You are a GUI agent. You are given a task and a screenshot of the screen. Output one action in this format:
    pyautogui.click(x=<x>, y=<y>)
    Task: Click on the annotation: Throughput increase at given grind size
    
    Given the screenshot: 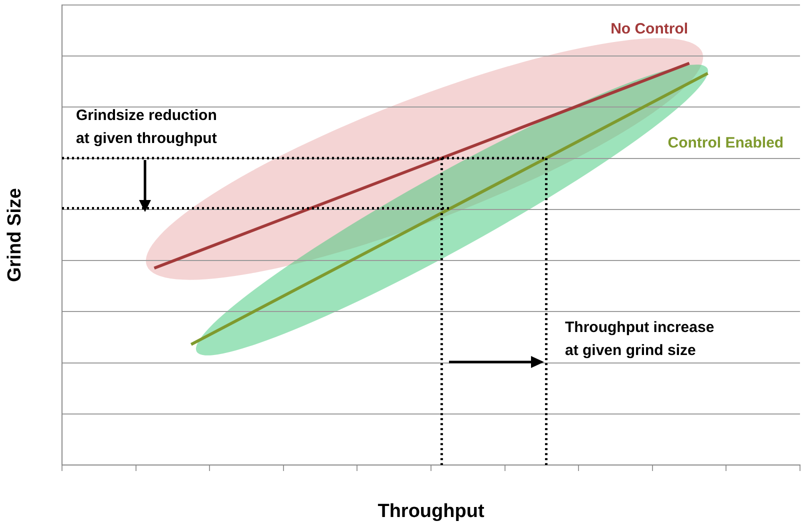 What is the action you would take?
    pyautogui.click(x=639, y=339)
    